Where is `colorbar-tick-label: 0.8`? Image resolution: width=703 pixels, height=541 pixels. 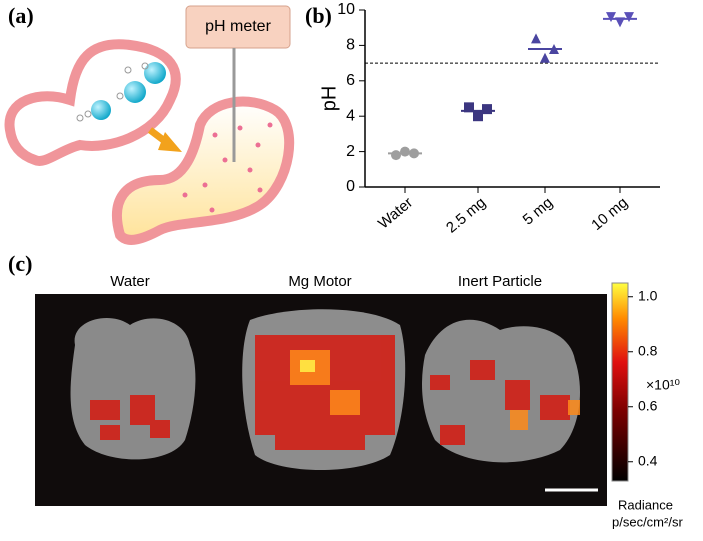
colorbar-tick-label: 0.8 is located at coordinates (648, 350).